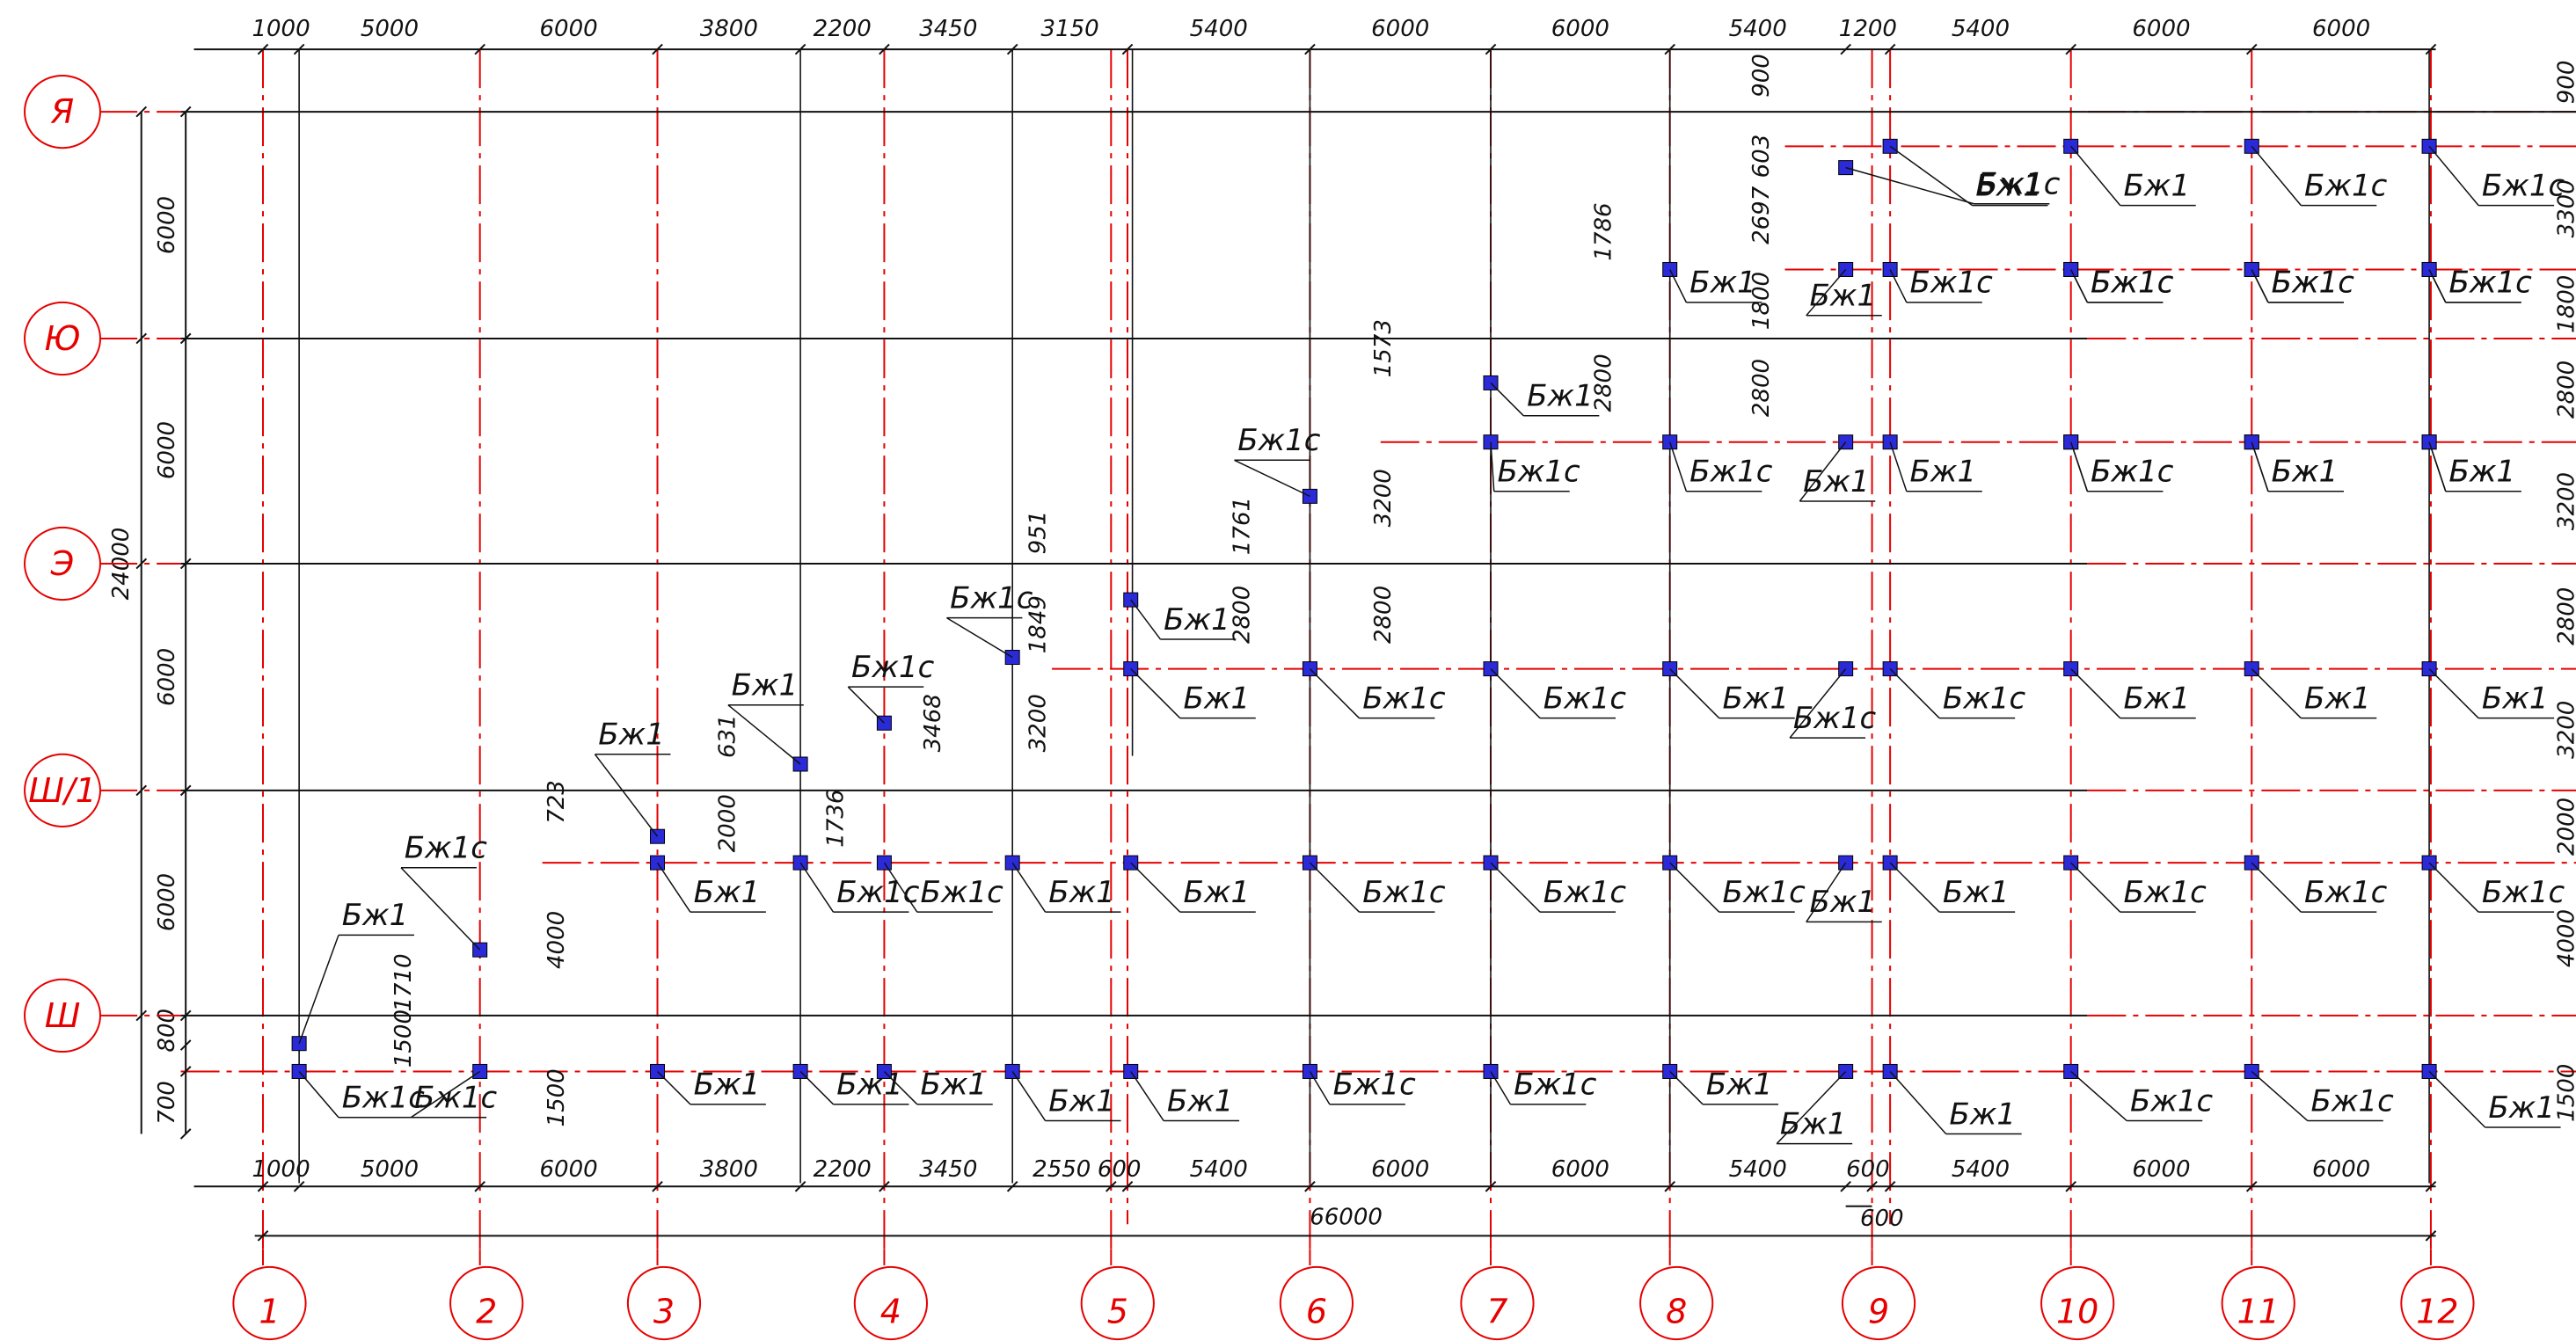 This screenshot has height=1341, width=2576. I want to click on column-axis-label: 6, so click(1316, 1311).